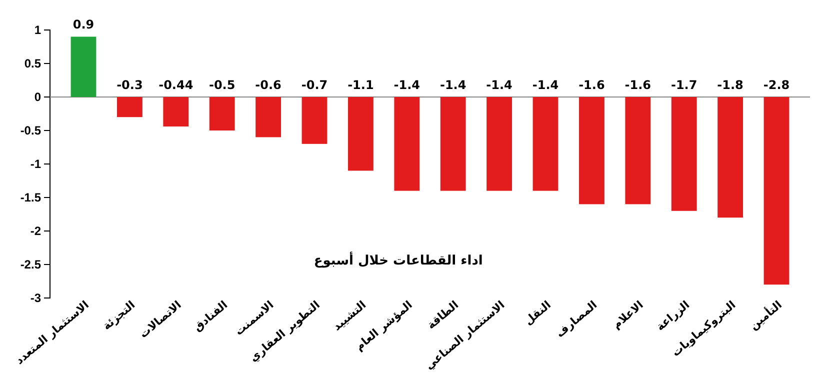  What do you see at coordinates (268, 85) in the screenshot?
I see `data-label: -0.6` at bounding box center [268, 85].